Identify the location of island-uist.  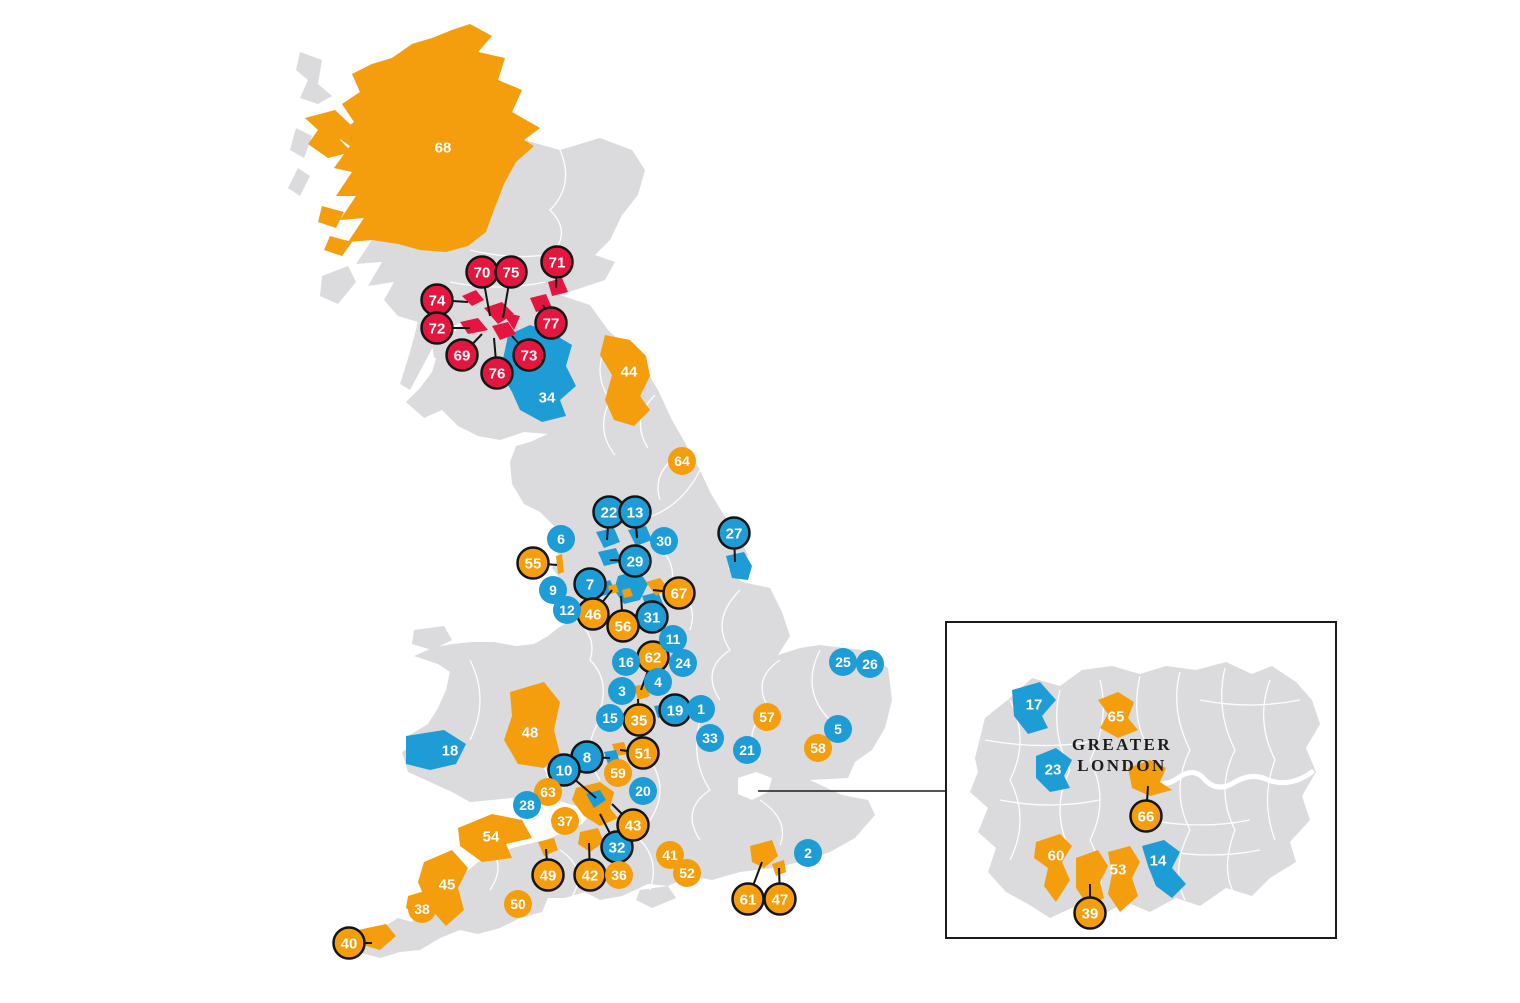
(301, 143).